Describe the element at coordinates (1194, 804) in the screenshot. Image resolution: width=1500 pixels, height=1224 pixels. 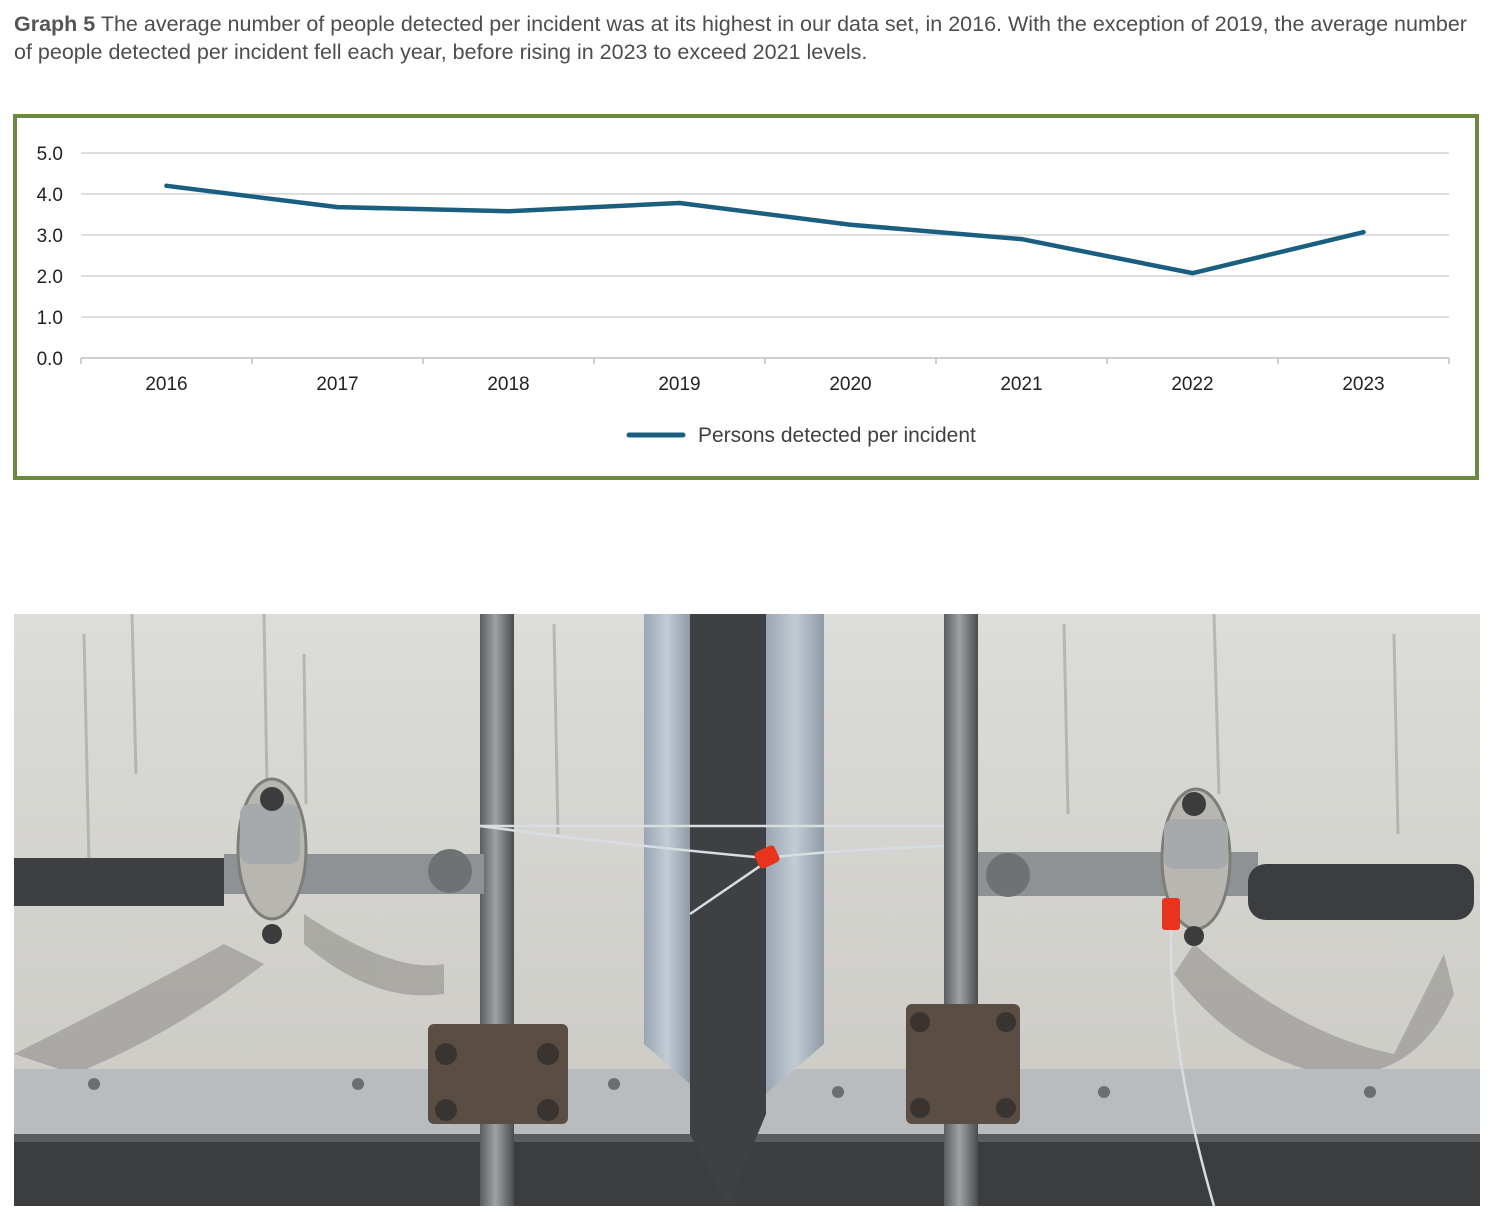
I see `right-hasp-pin` at that location.